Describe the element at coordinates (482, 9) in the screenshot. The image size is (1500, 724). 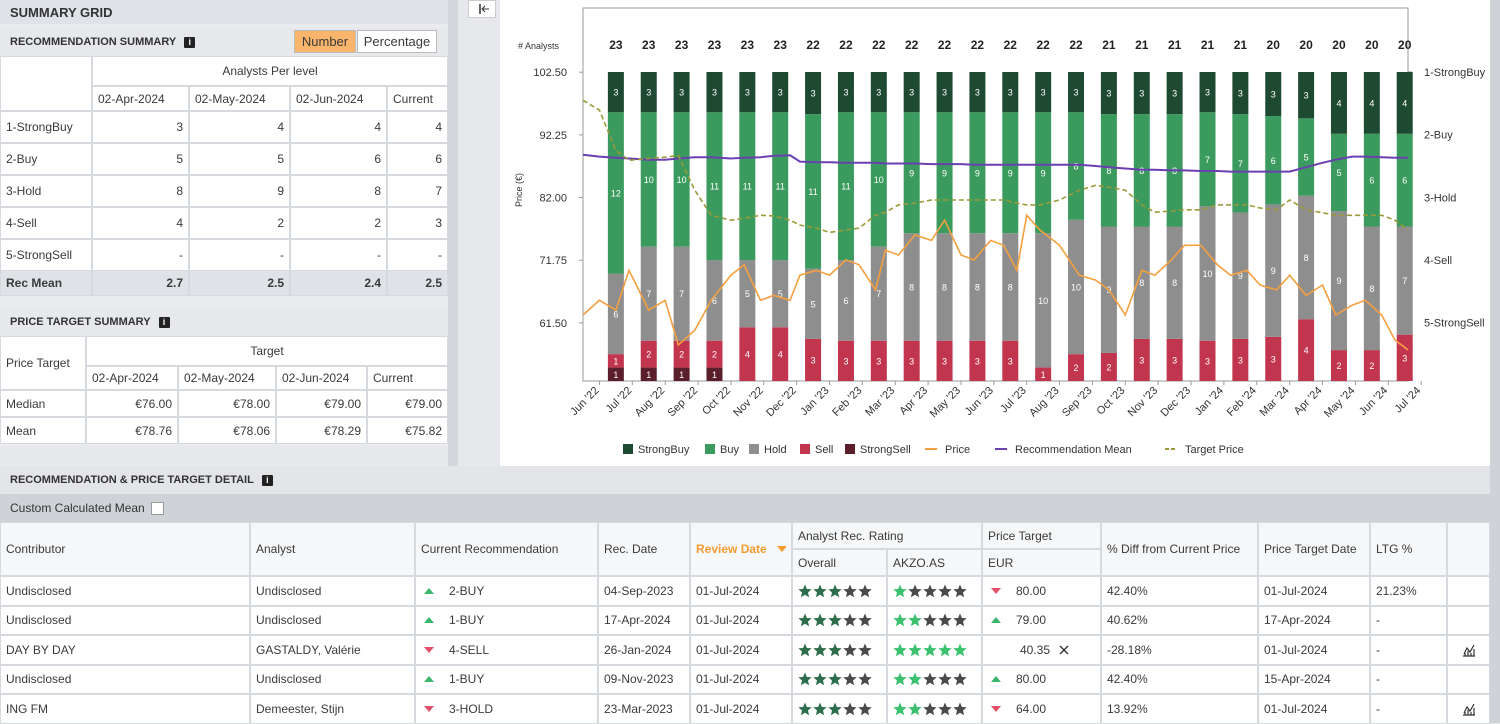
I see `collapse-button` at that location.